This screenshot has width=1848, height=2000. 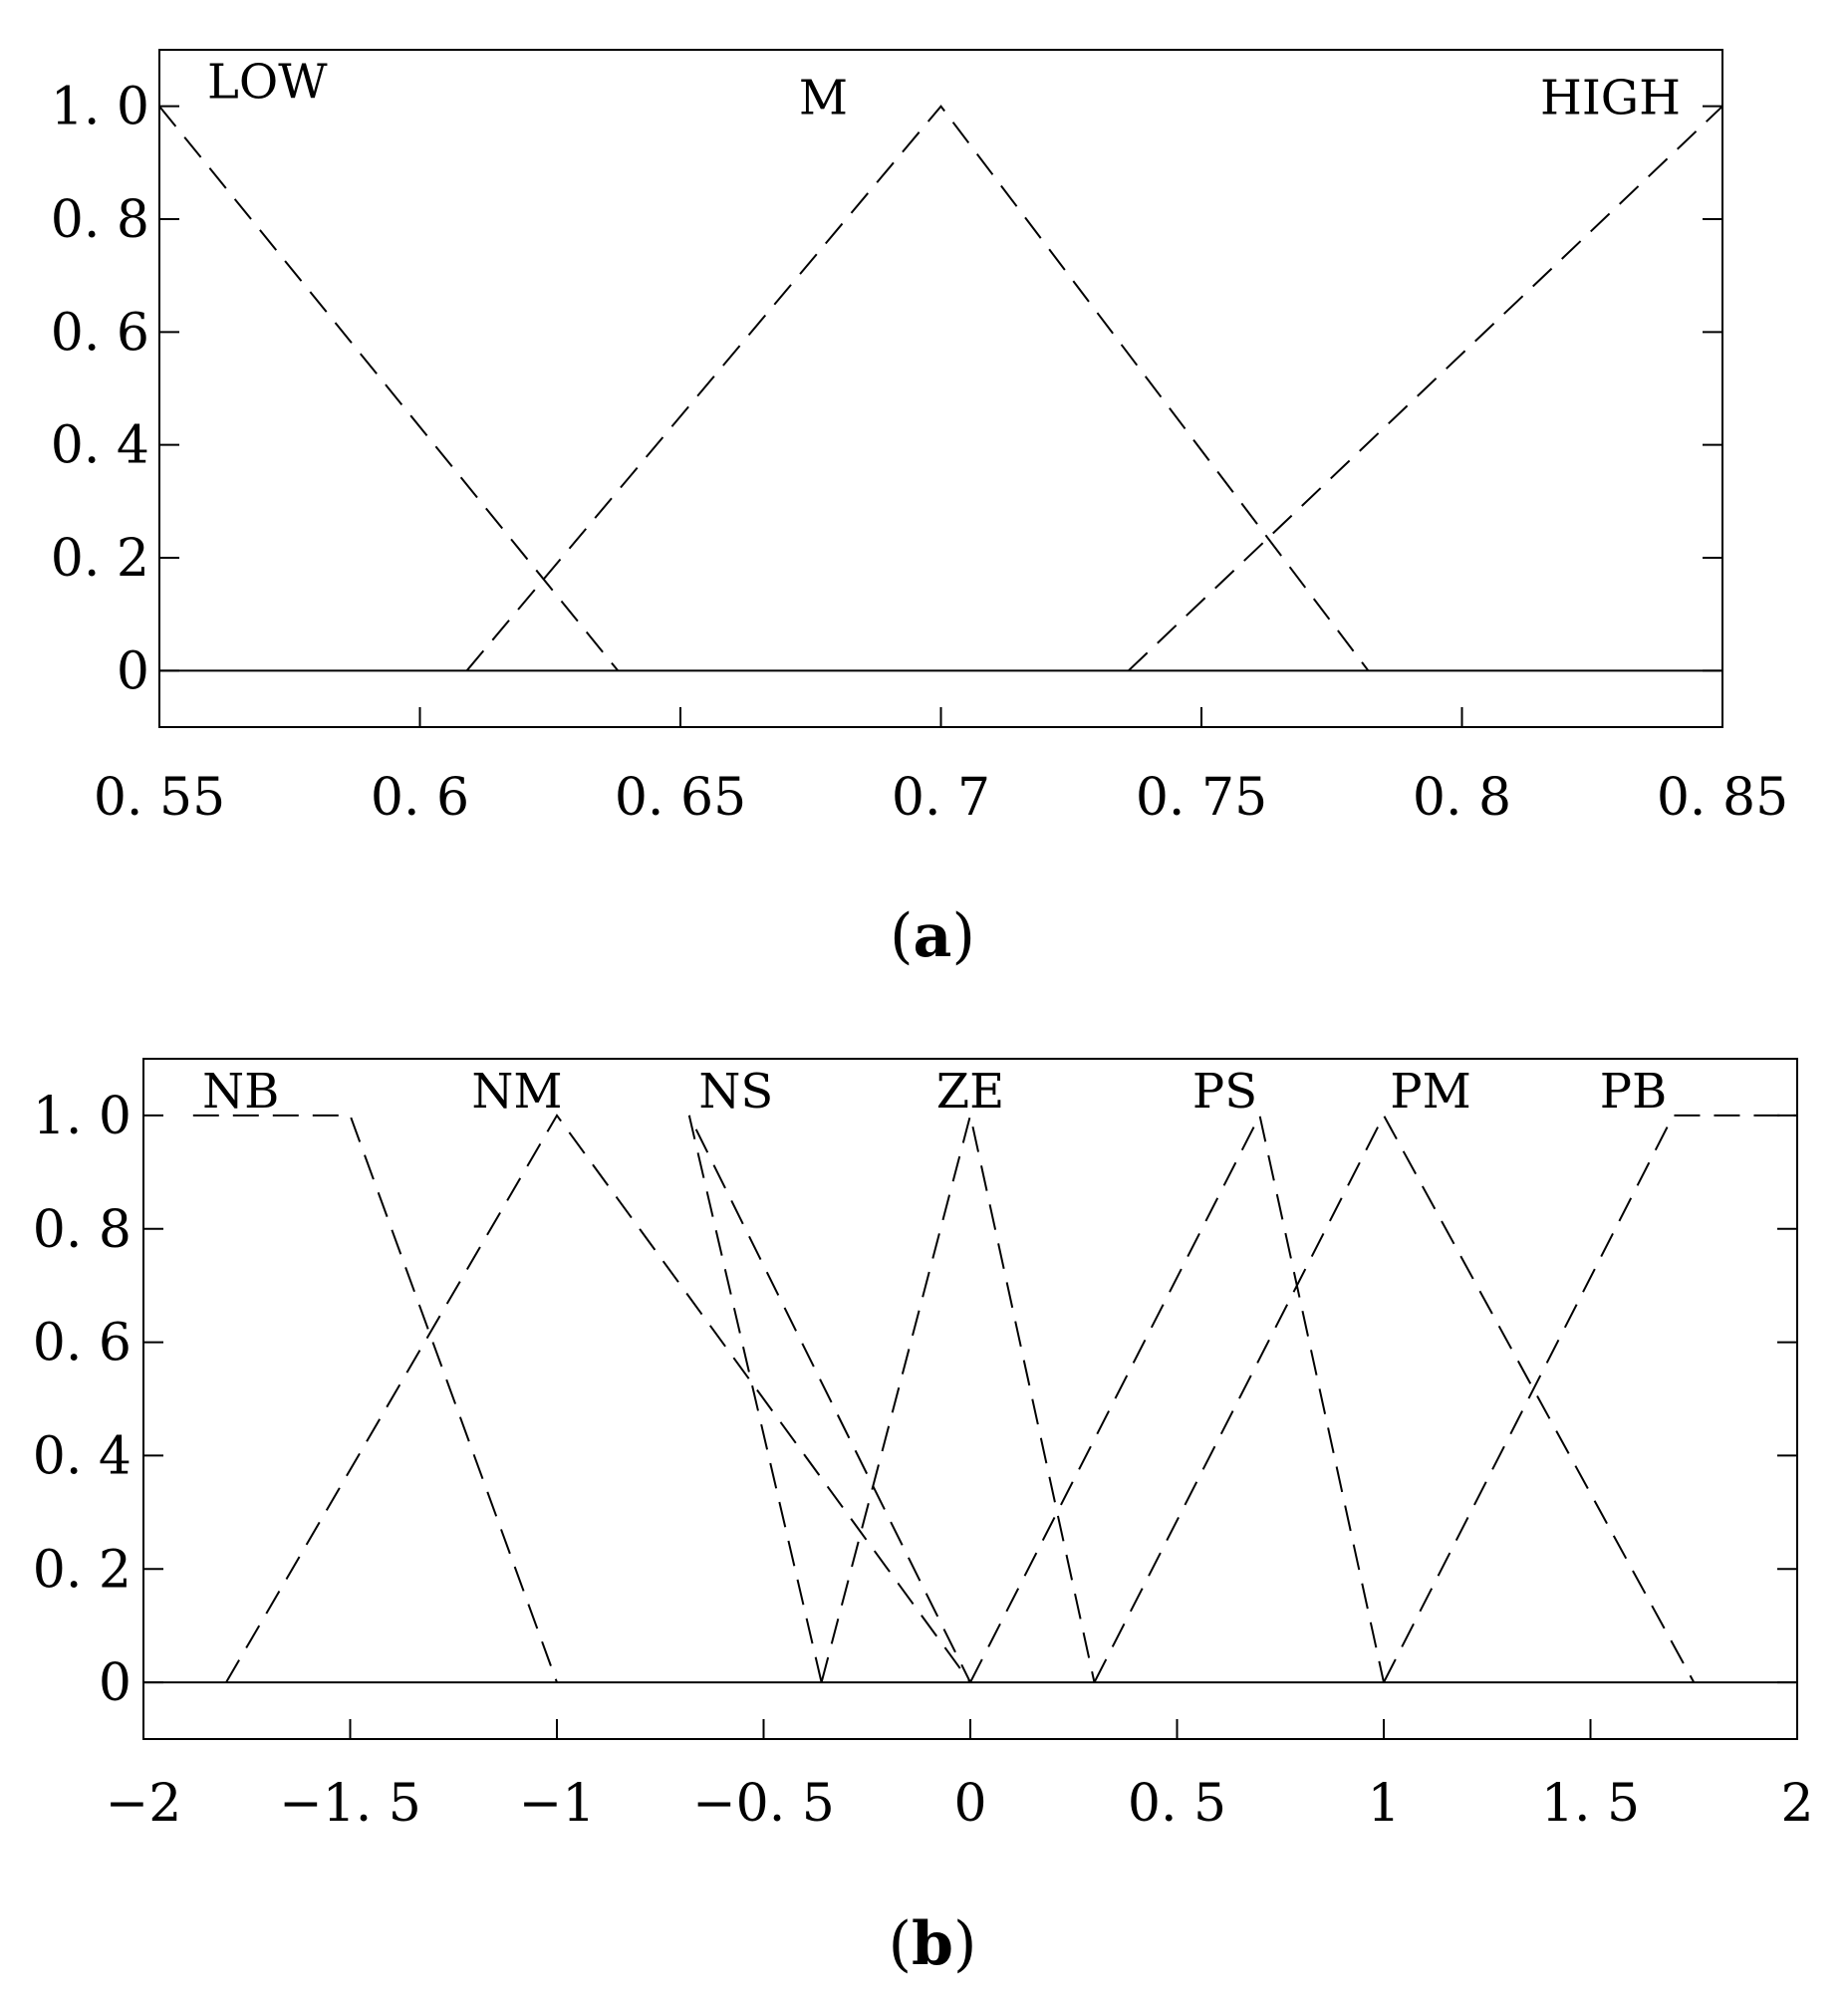 I want to click on x-tick-label: 2, so click(x=1797, y=1804).